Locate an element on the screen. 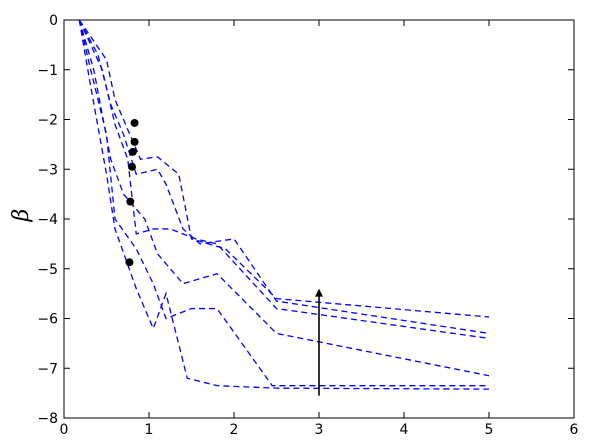 This screenshot has height=440, width=598. y-tick-label: −5 is located at coordinates (47, 270).